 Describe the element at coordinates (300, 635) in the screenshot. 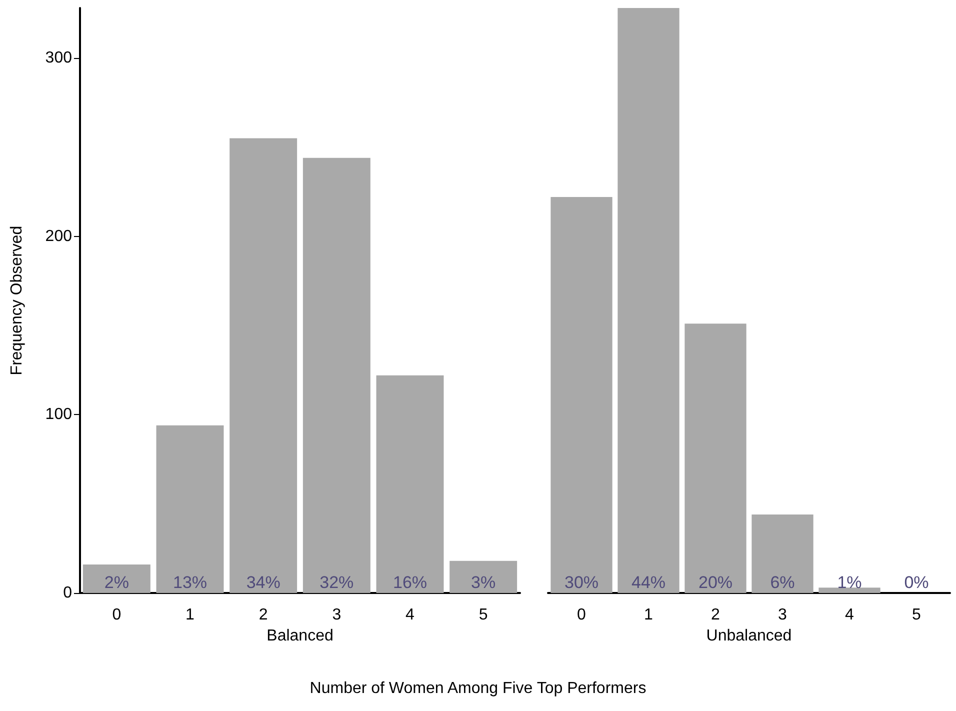

I see `x-axis-title: Balanced` at that location.